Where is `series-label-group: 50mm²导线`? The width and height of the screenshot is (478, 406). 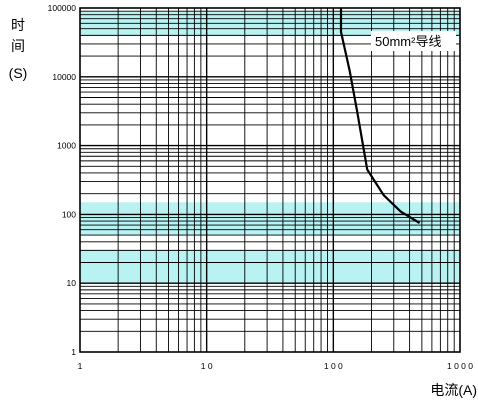
series-label-group: 50mm²导线 is located at coordinates (413, 41).